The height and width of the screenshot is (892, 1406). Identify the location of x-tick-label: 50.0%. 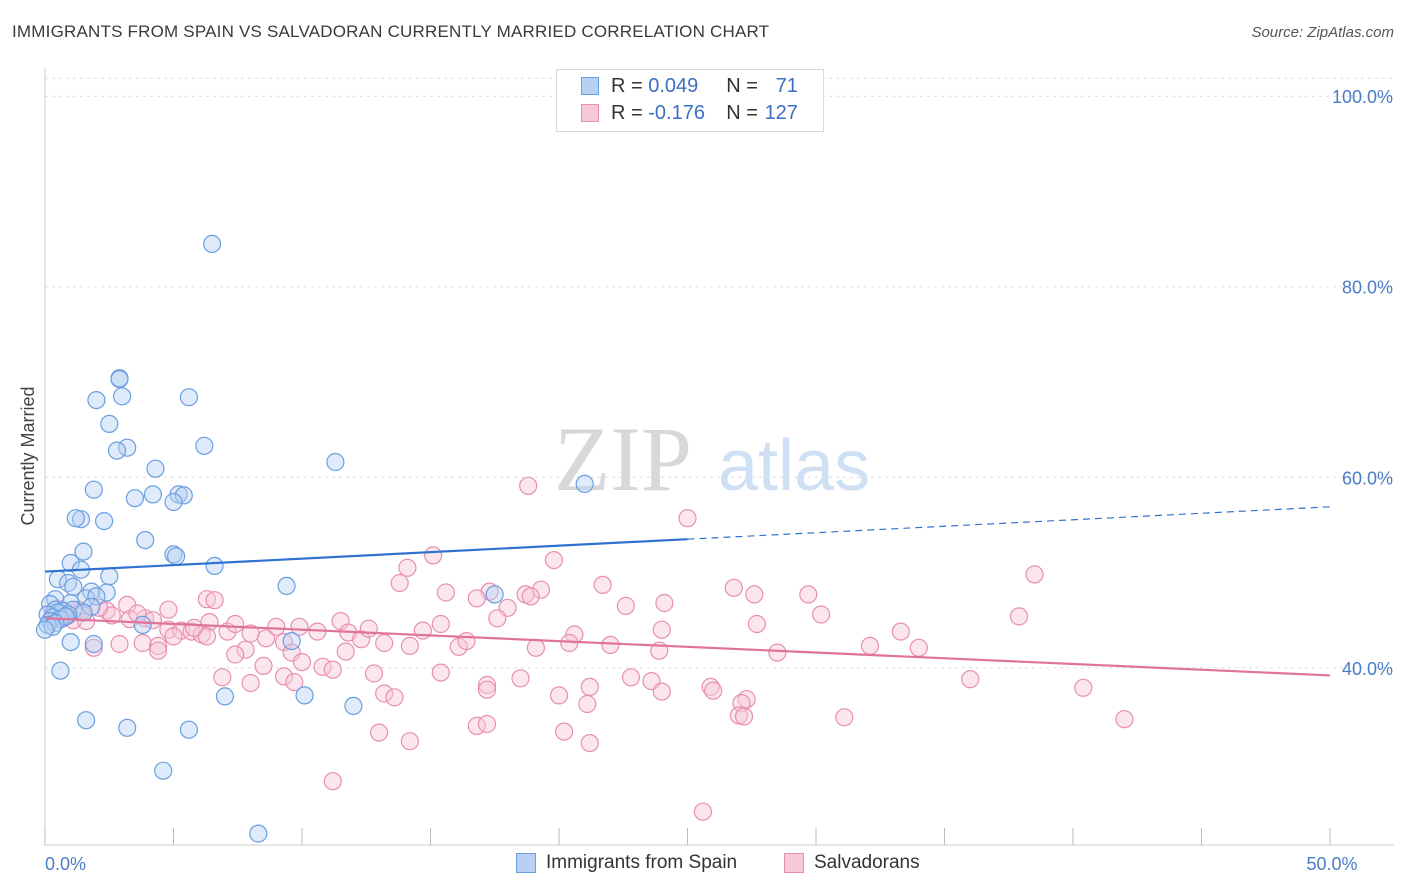
(1331, 864).